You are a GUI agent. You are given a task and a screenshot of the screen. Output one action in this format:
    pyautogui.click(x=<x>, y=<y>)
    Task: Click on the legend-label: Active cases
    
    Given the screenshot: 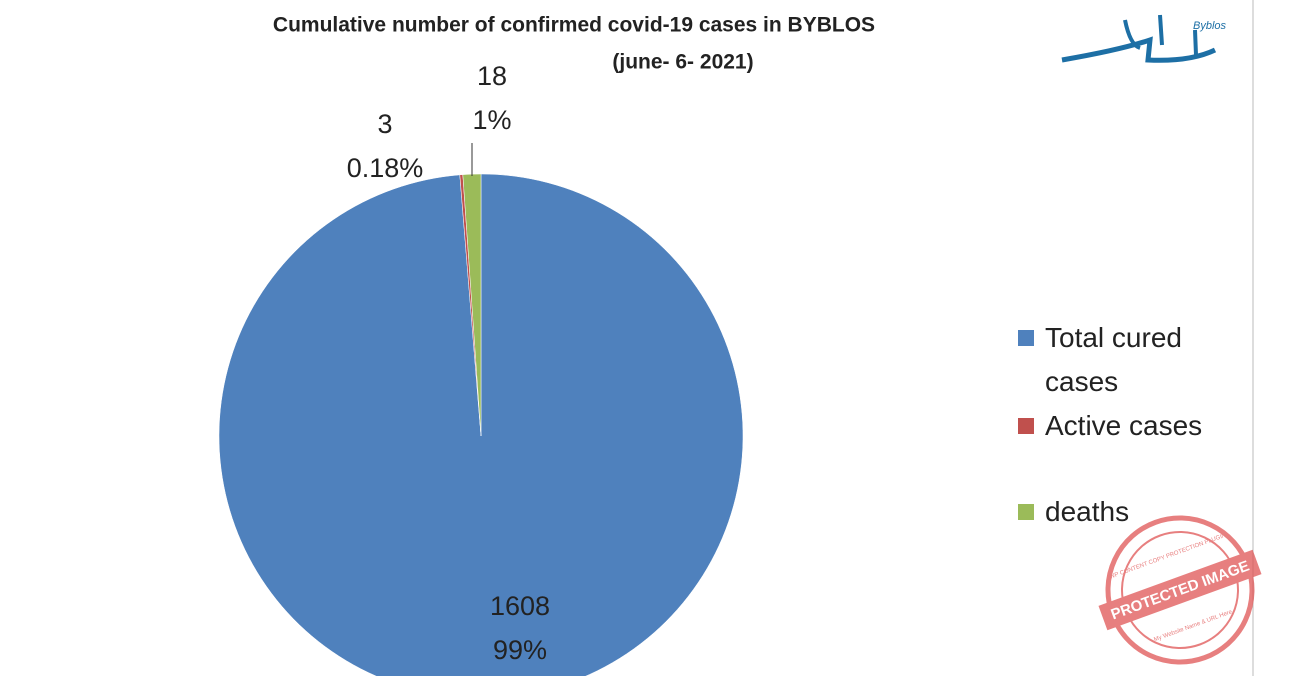 What is the action you would take?
    pyautogui.click(x=1124, y=425)
    